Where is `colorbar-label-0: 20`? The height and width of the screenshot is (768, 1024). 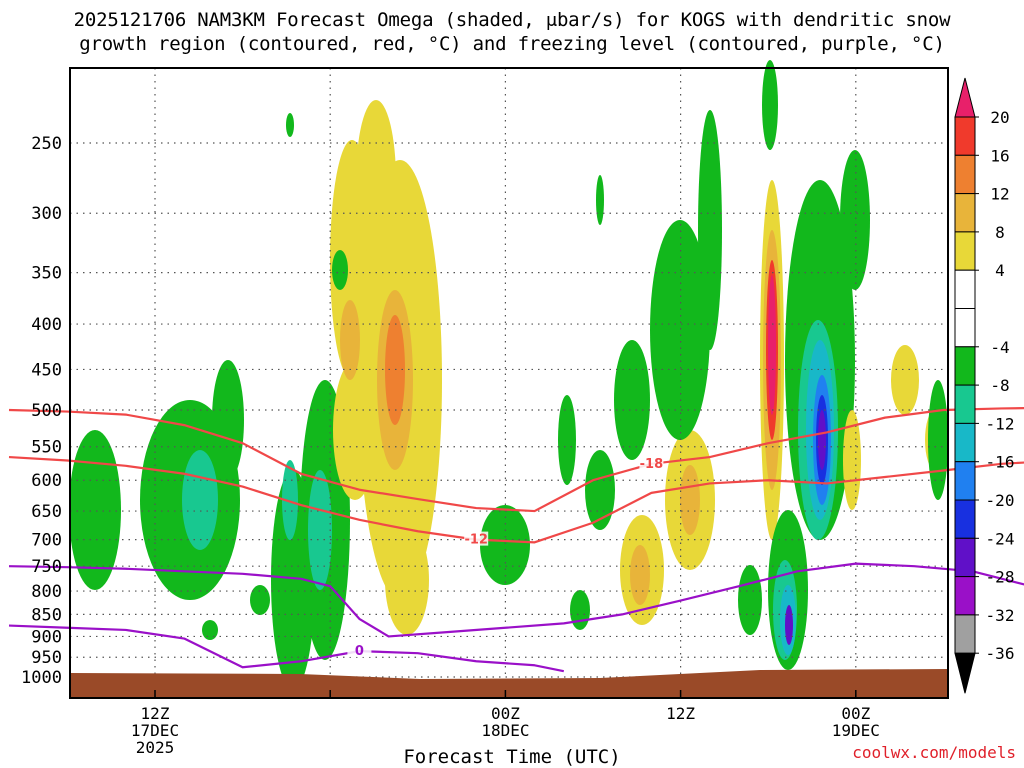 colorbar-label-0: 20 is located at coordinates (999, 117).